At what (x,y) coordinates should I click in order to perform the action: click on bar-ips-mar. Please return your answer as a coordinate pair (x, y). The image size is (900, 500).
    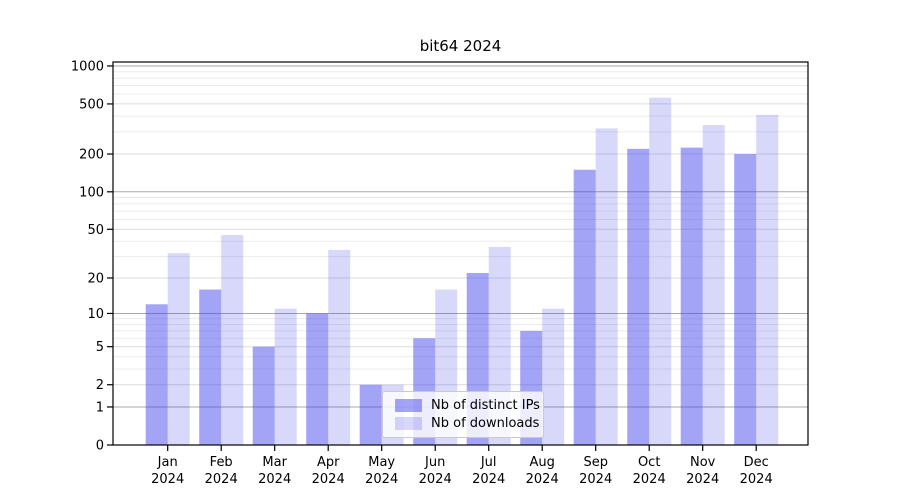
    Looking at the image, I should click on (263, 395).